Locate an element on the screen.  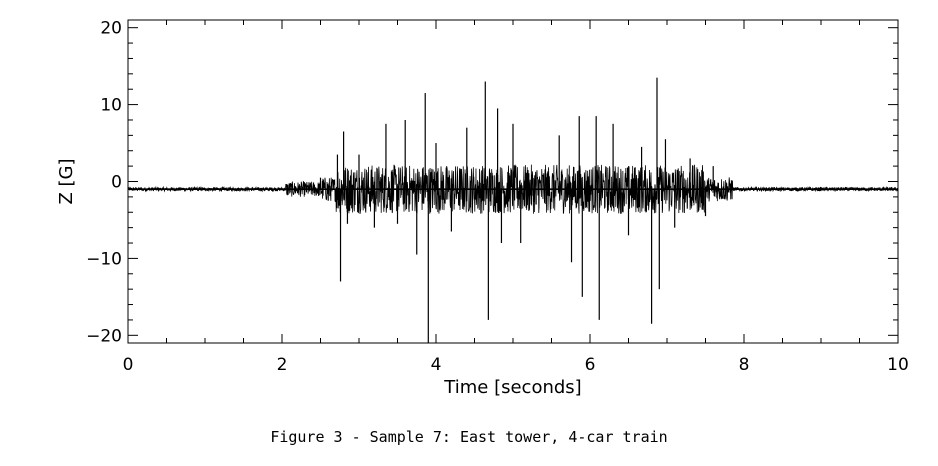
x-axis-title: Time [seconds] is located at coordinates (512, 387).